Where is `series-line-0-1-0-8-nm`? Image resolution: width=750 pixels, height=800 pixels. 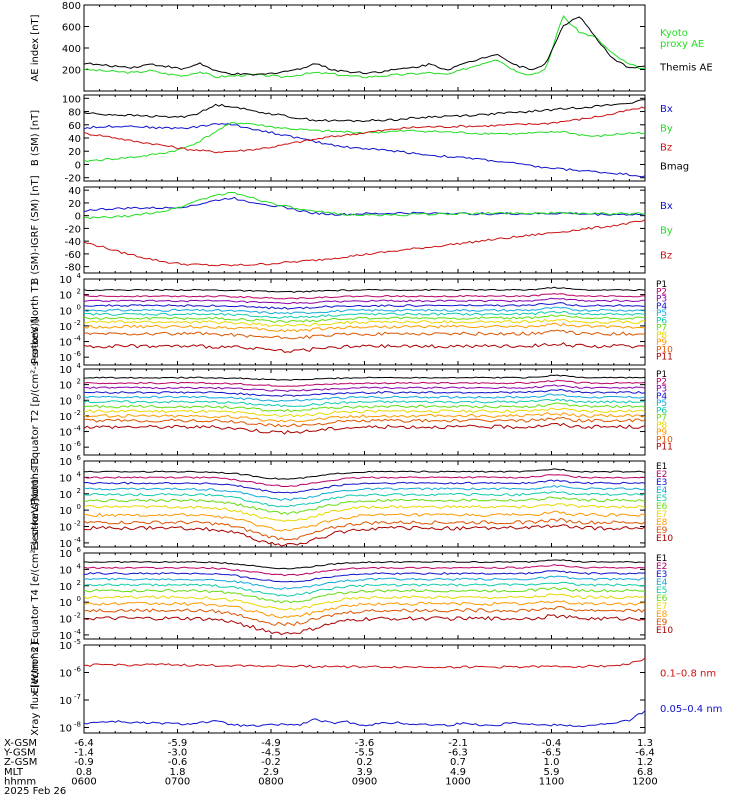 series-line-0-1-0-8-nm is located at coordinates (364, 663).